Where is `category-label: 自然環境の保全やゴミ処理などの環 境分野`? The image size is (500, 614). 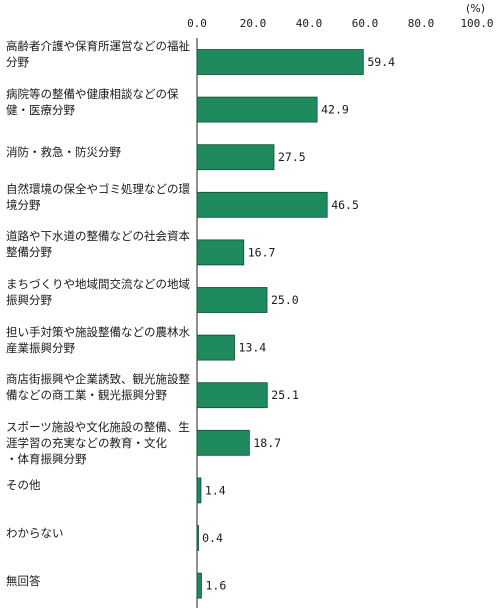 category-label: 自然環境の保全やゴミ処理などの環 境分野 is located at coordinates (98, 196).